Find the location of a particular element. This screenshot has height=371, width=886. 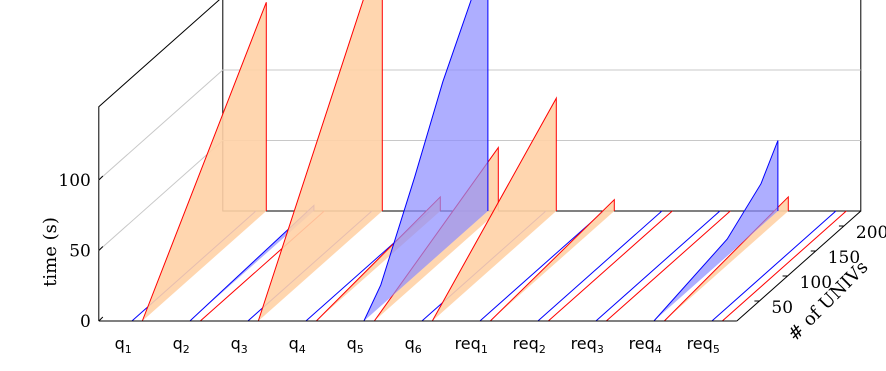

x-tick-label: q6 is located at coordinates (413, 345).